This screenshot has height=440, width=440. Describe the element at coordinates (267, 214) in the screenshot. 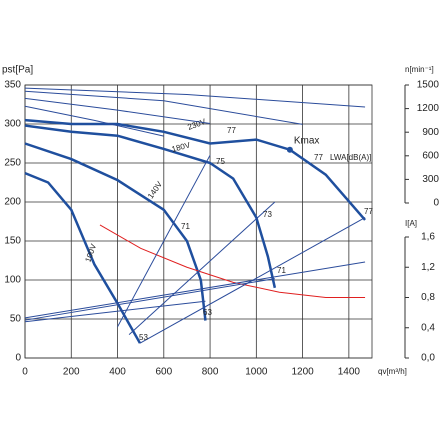

I see `noise-label: 73` at that location.